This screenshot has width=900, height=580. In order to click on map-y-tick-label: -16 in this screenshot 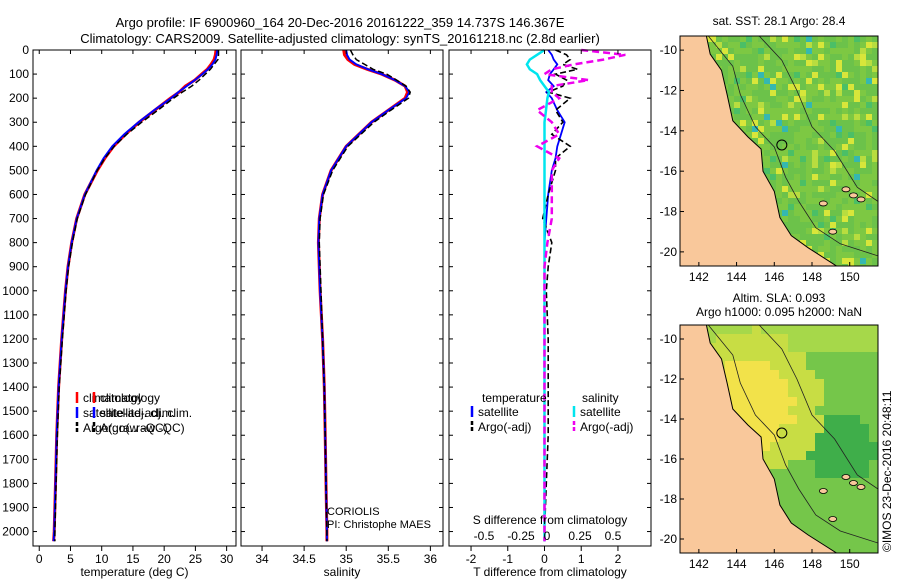, I will do `click(669, 171)`.